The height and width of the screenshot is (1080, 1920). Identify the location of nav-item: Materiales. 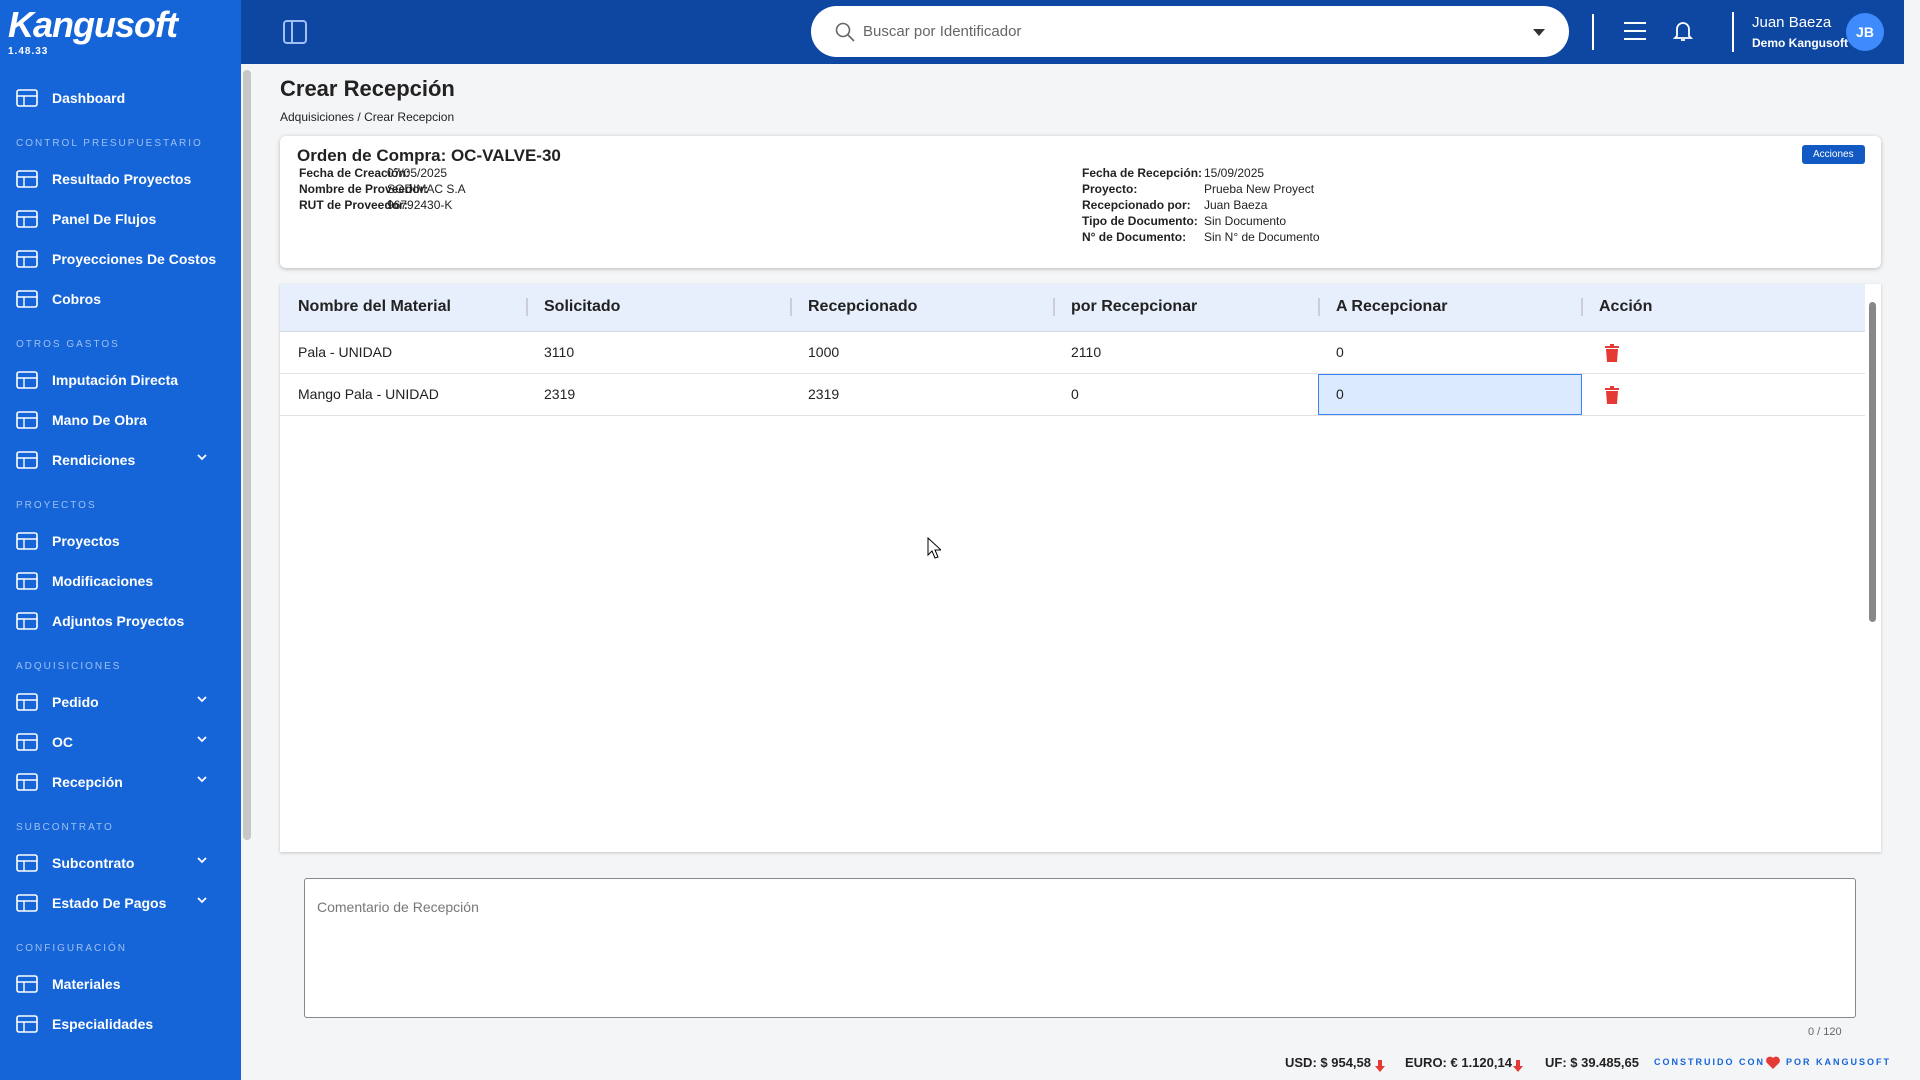
(120, 984).